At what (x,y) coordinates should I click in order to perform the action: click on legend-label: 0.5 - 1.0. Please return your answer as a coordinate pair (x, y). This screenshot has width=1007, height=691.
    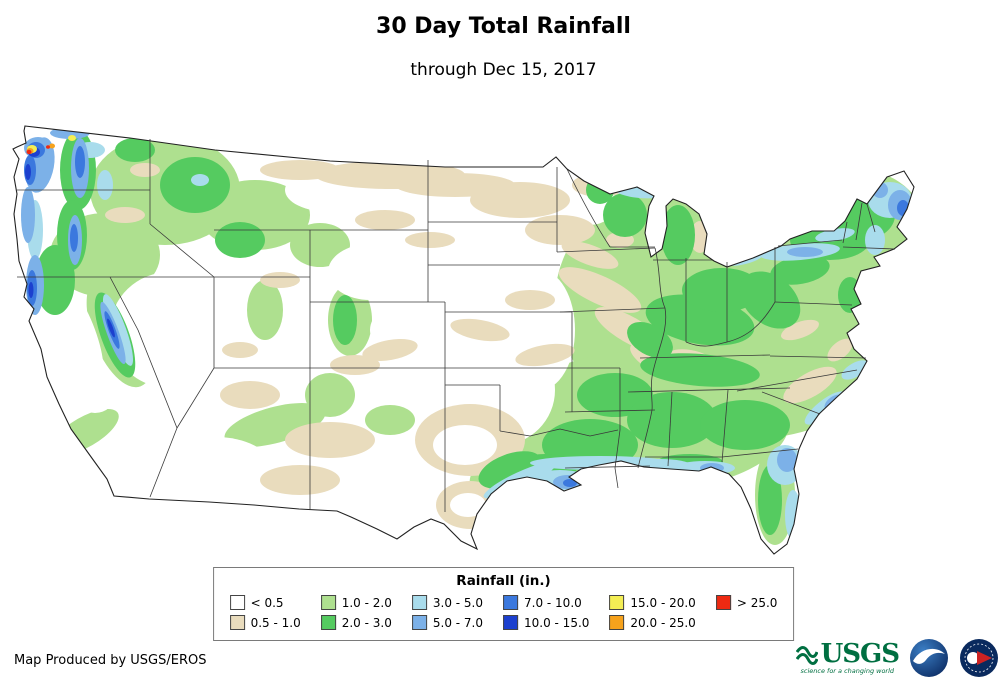
    Looking at the image, I should click on (275, 622).